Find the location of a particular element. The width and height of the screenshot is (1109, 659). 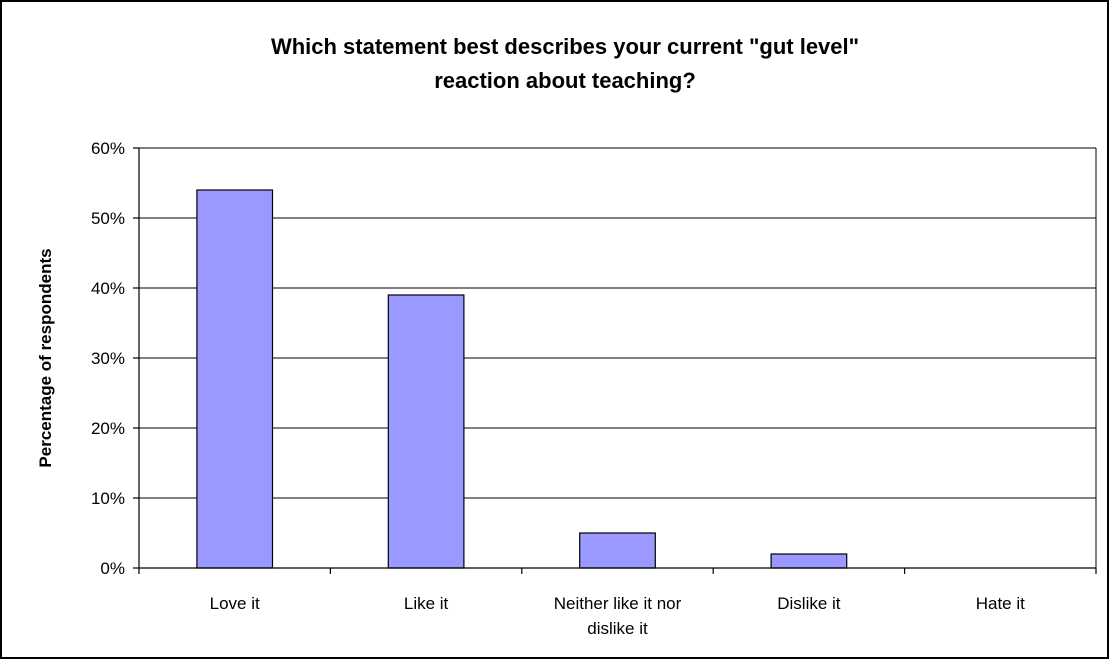

x-tick-label: Neither like it nor dislike it is located at coordinates (618, 616).